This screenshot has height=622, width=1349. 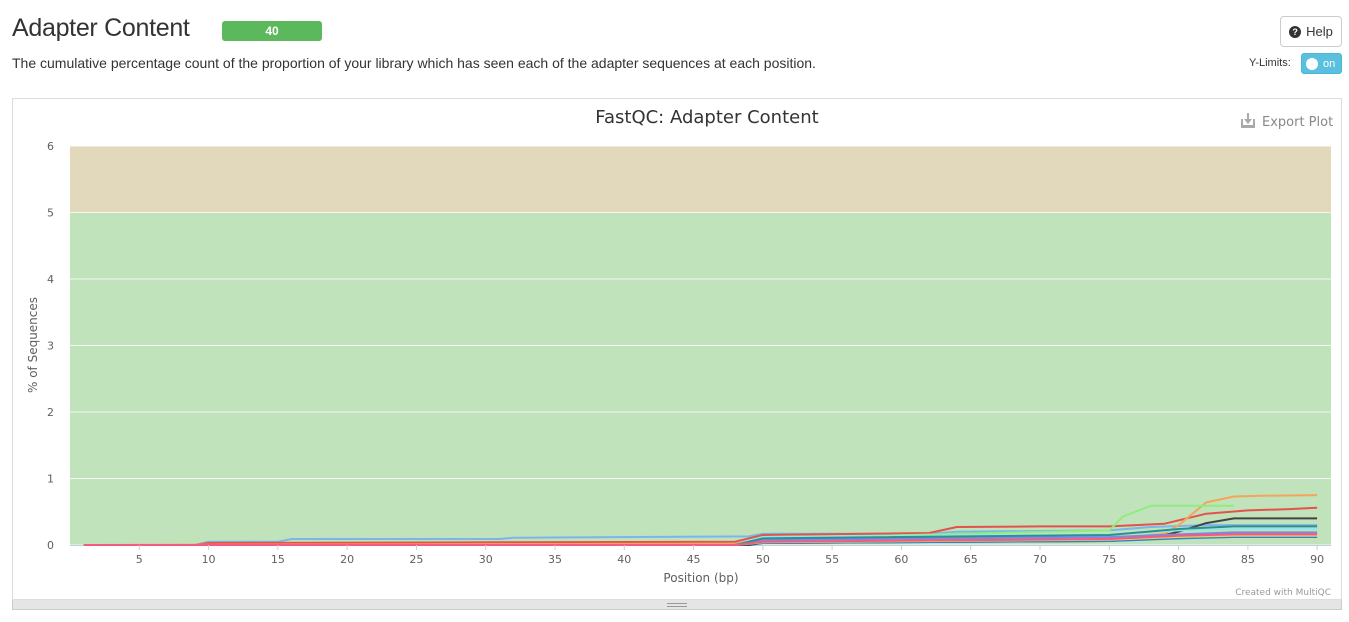 What do you see at coordinates (272, 31) in the screenshot?
I see `sample-count-badge: 40` at bounding box center [272, 31].